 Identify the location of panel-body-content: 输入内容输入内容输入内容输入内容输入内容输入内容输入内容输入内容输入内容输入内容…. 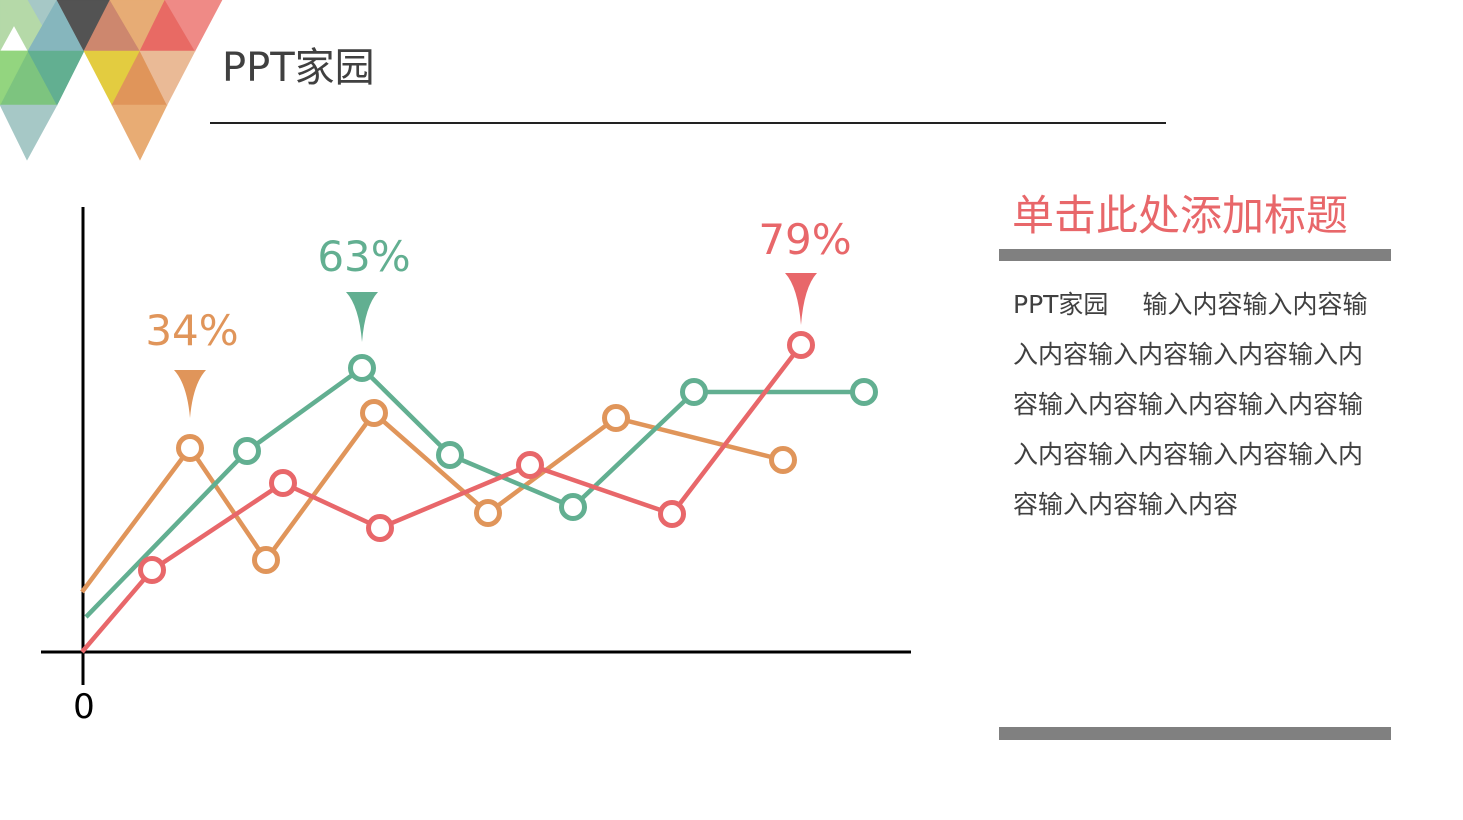
(1190, 404).